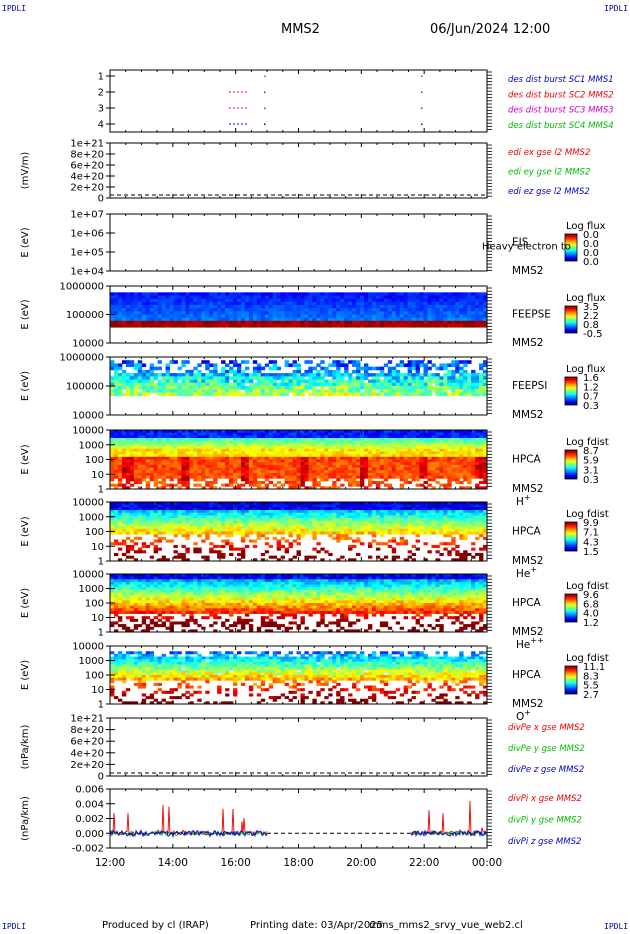 The height and width of the screenshot is (934, 630). What do you see at coordinates (14, 8) in the screenshot?
I see `corner-label-tl: IPDLI` at bounding box center [14, 8].